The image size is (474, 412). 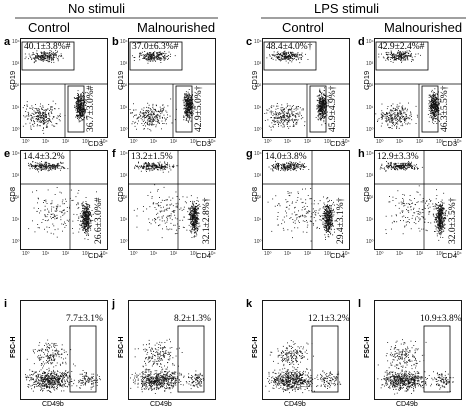 I want to click on gate-value: 12.1±3.2%, so click(x=329, y=319).